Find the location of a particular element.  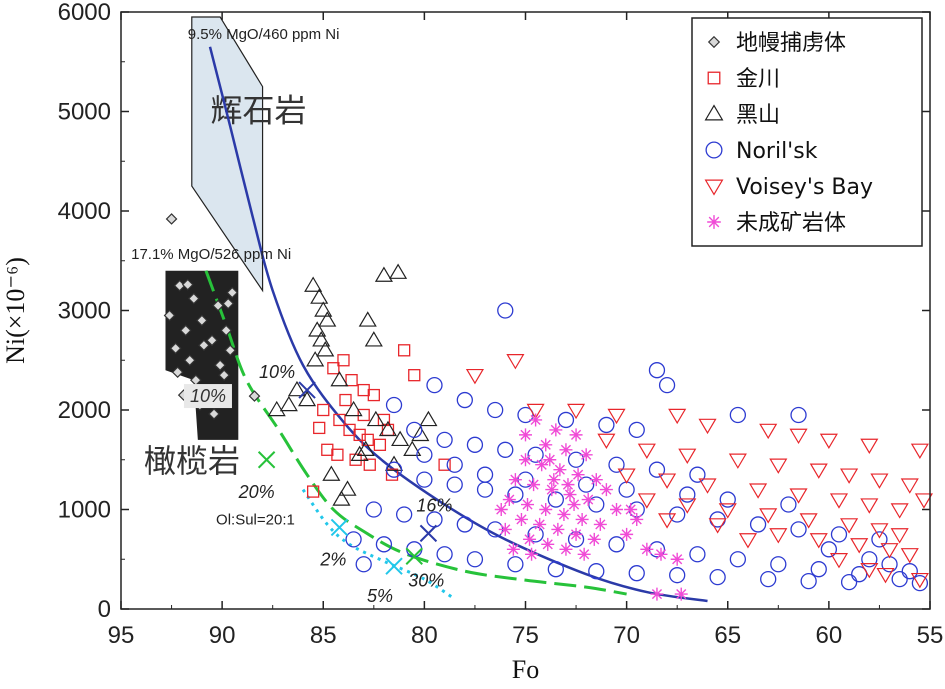

region-label-pyroxenite: 辉石岩 is located at coordinates (258, 111).